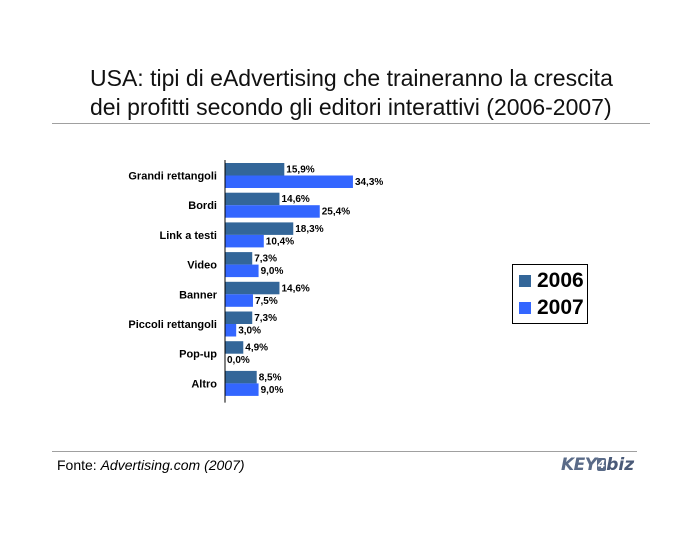 Image resolution: width=700 pixels, height=550 pixels. What do you see at coordinates (202, 266) in the screenshot?
I see `category-label-video: Video` at bounding box center [202, 266].